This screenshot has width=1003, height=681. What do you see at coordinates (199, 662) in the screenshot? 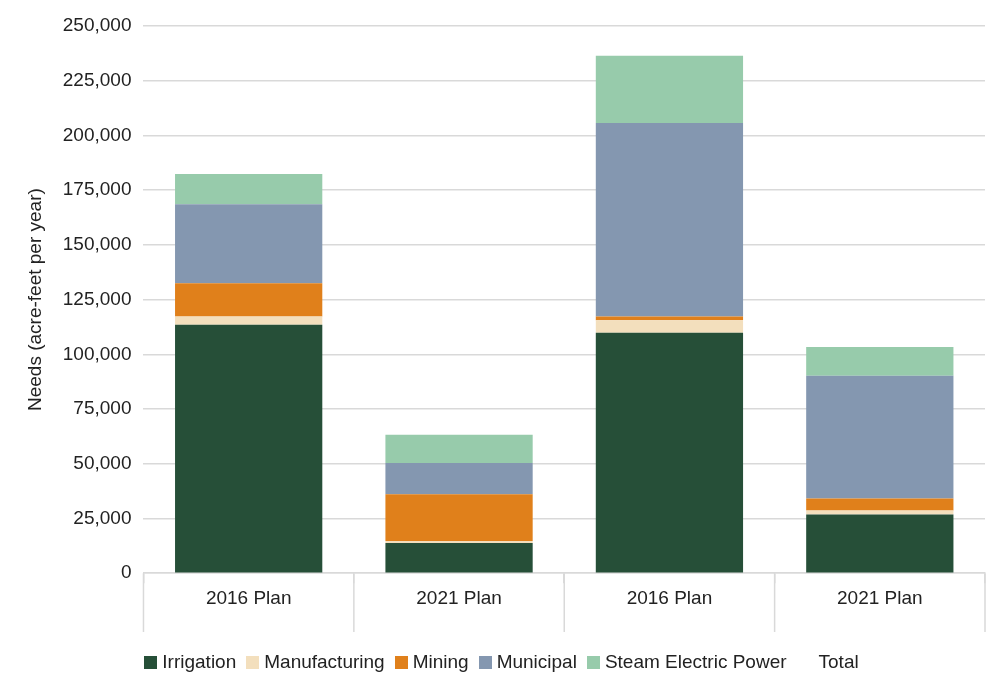
I see `legend-label: Irrigation` at bounding box center [199, 662].